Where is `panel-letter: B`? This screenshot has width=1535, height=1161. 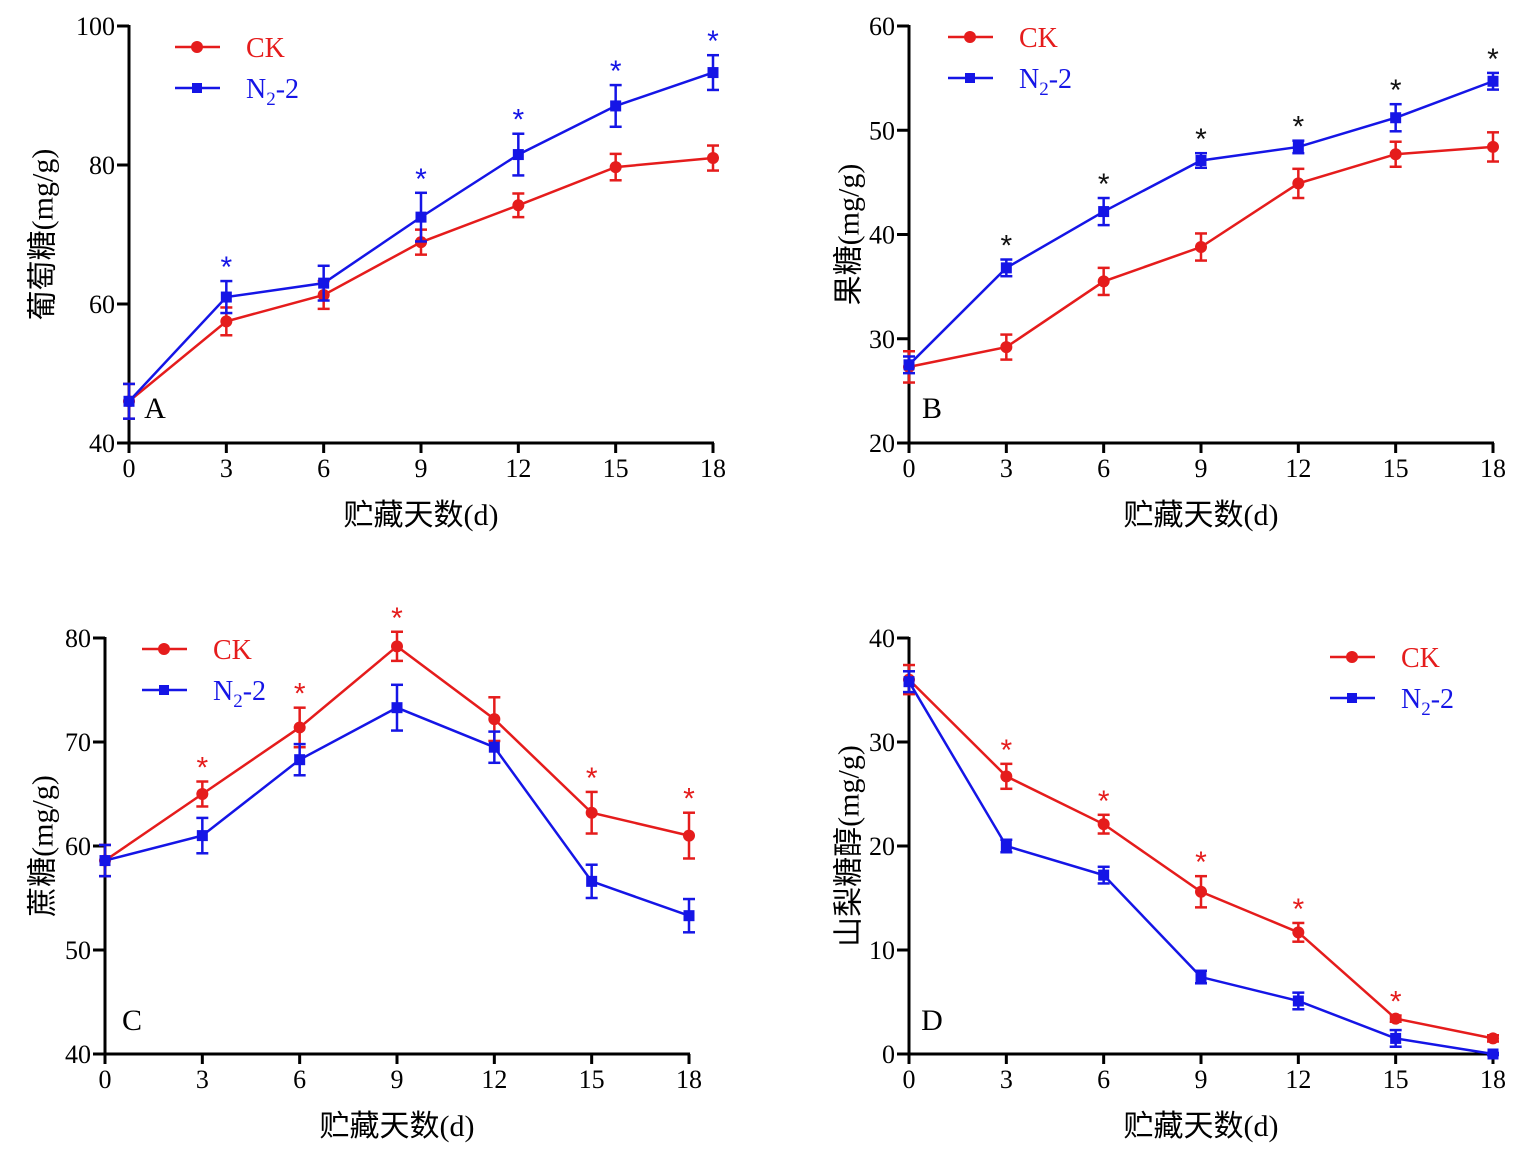 panel-letter: B is located at coordinates (932, 408).